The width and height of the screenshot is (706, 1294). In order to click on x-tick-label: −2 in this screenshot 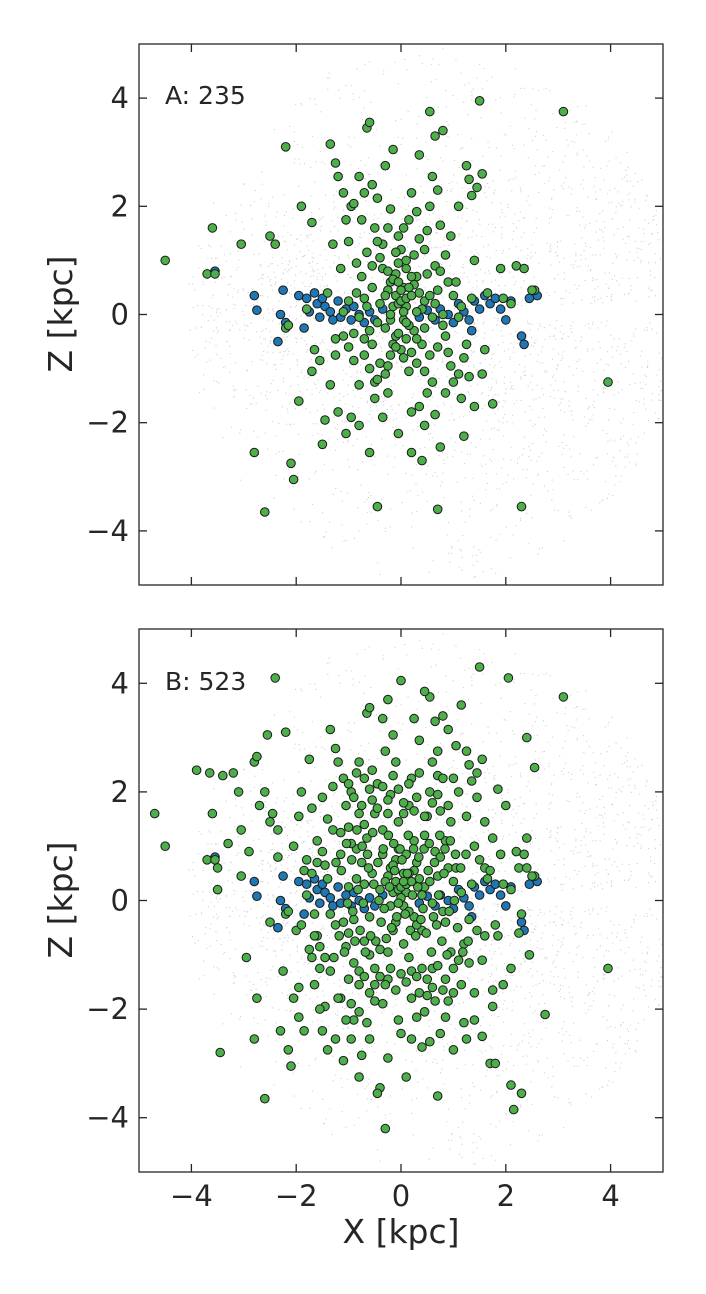, I will do `click(296, 1196)`.